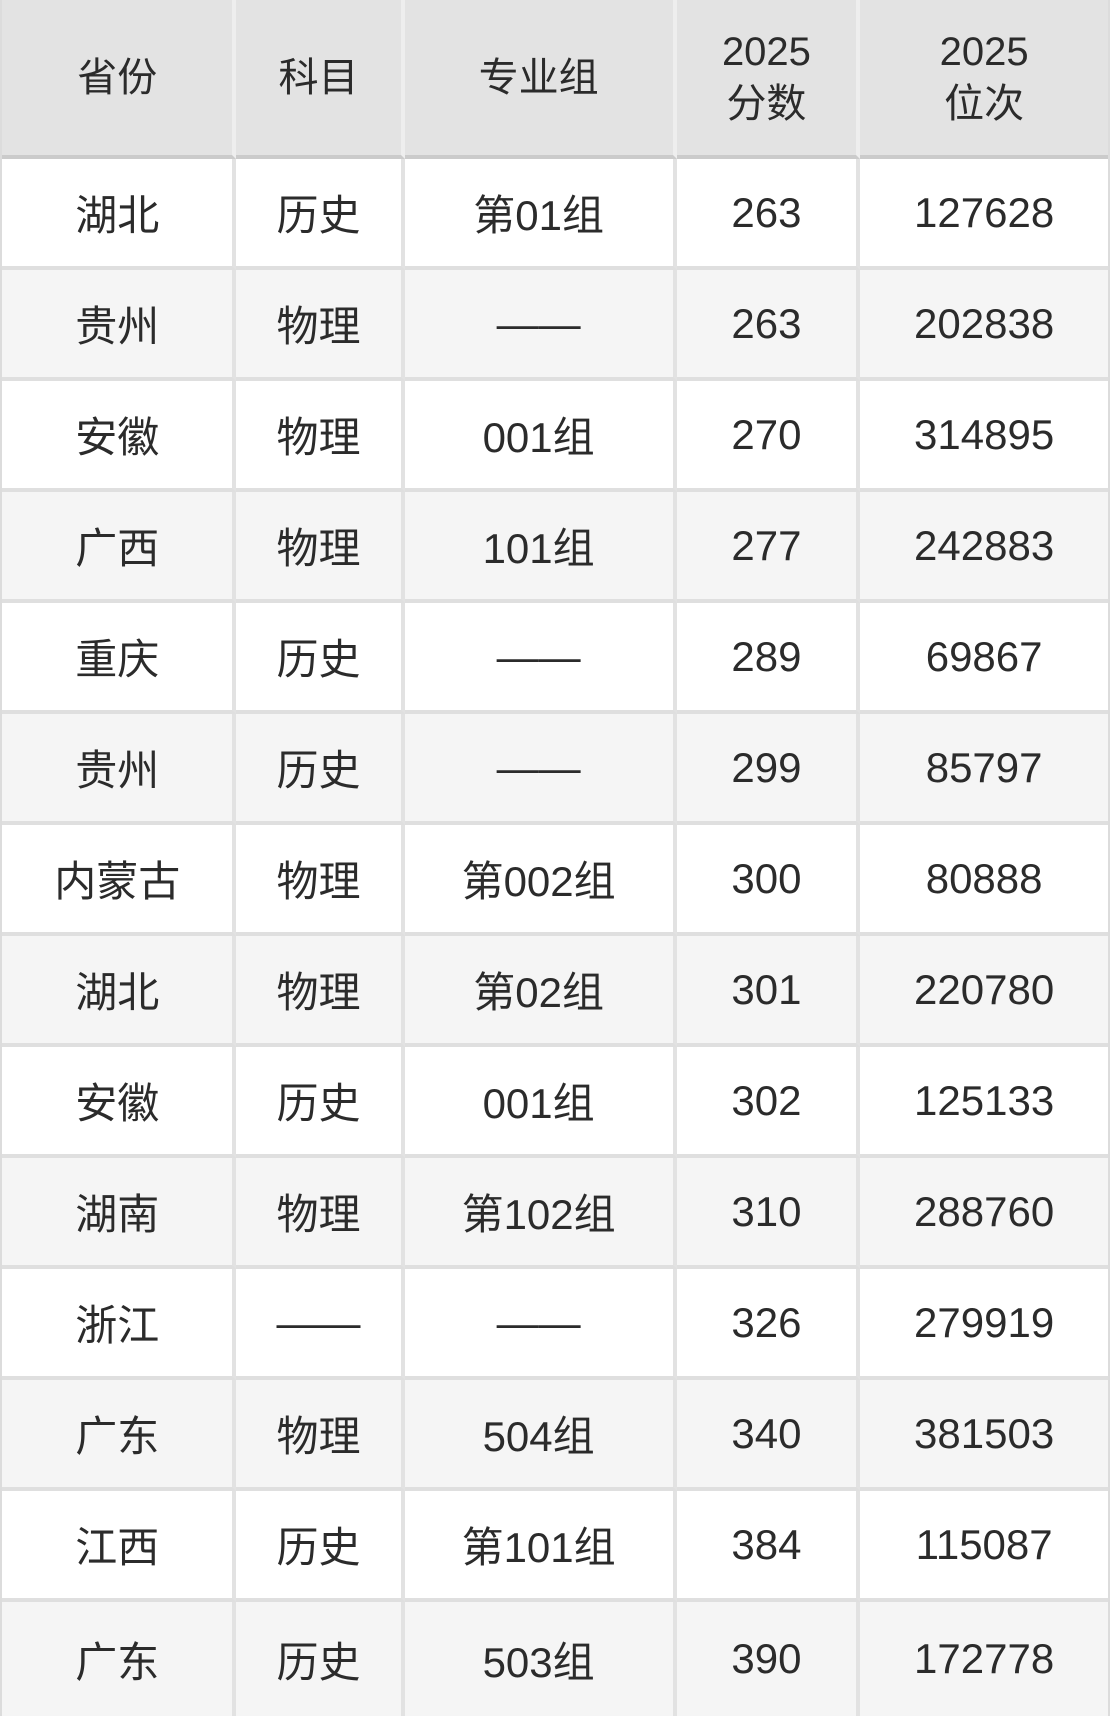 Image resolution: width=1110 pixels, height=1716 pixels. I want to click on column-header-province: 省份, so click(119, 79).